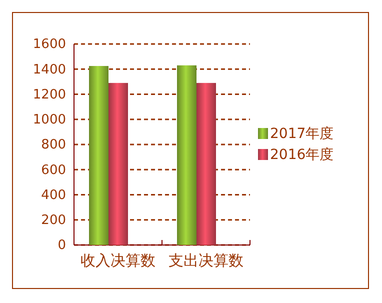  I want to click on x-tick-label: 支出决算数, so click(206, 261).